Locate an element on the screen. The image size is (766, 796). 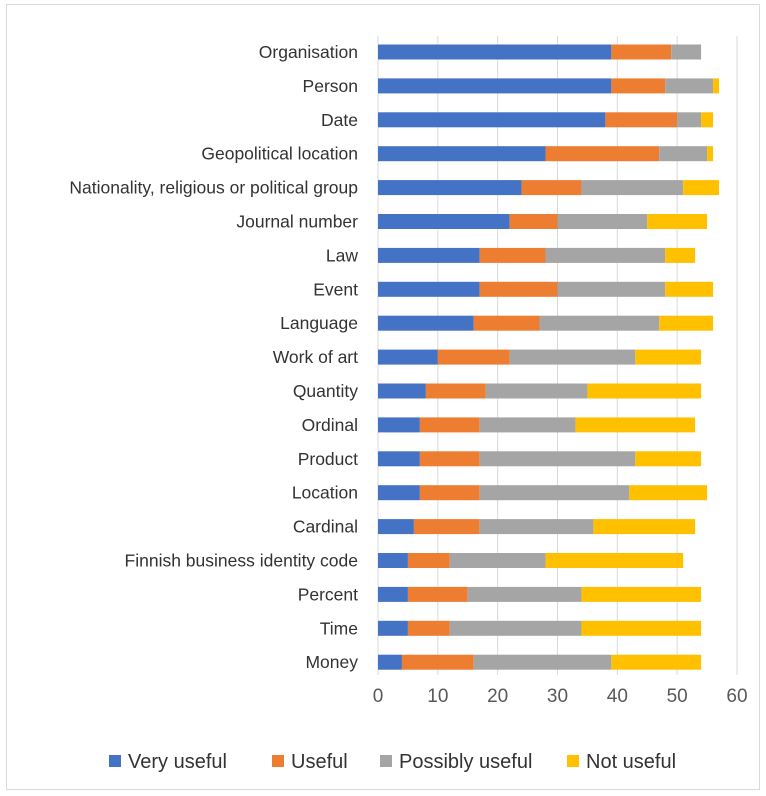
bar-money-very-useful is located at coordinates (390, 662).